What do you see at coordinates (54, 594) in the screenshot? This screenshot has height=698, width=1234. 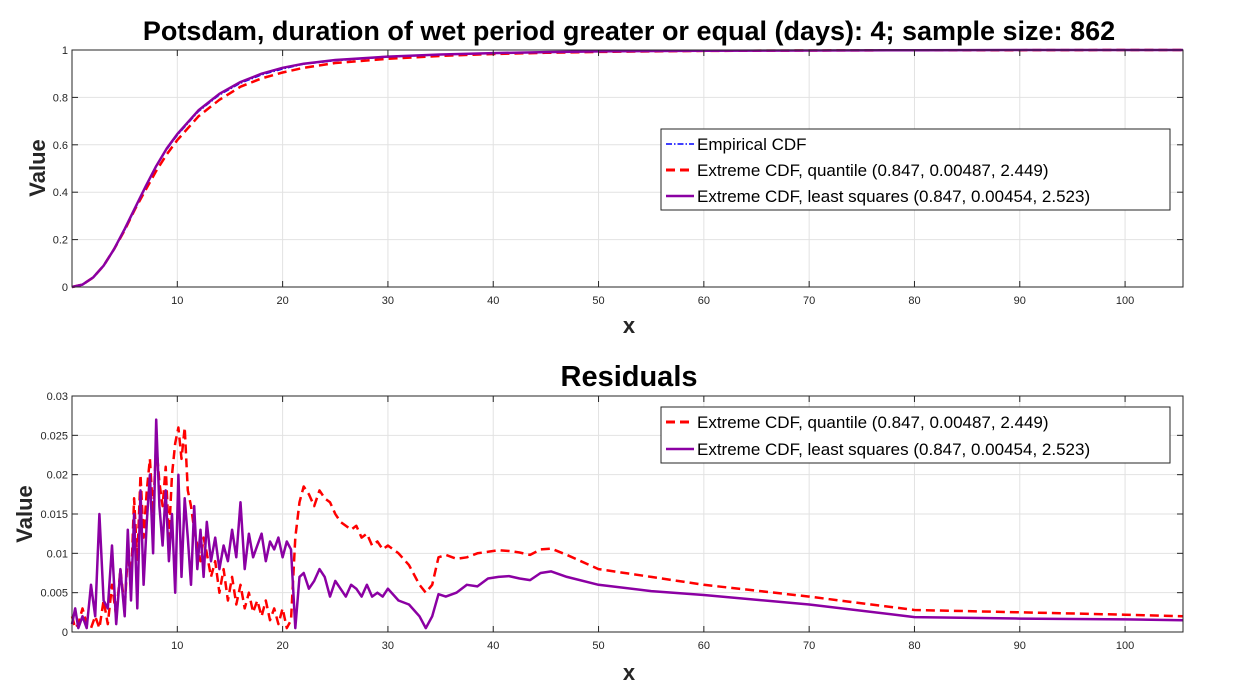 I see `residuals-y-tick-label-1: 0.005` at bounding box center [54, 594].